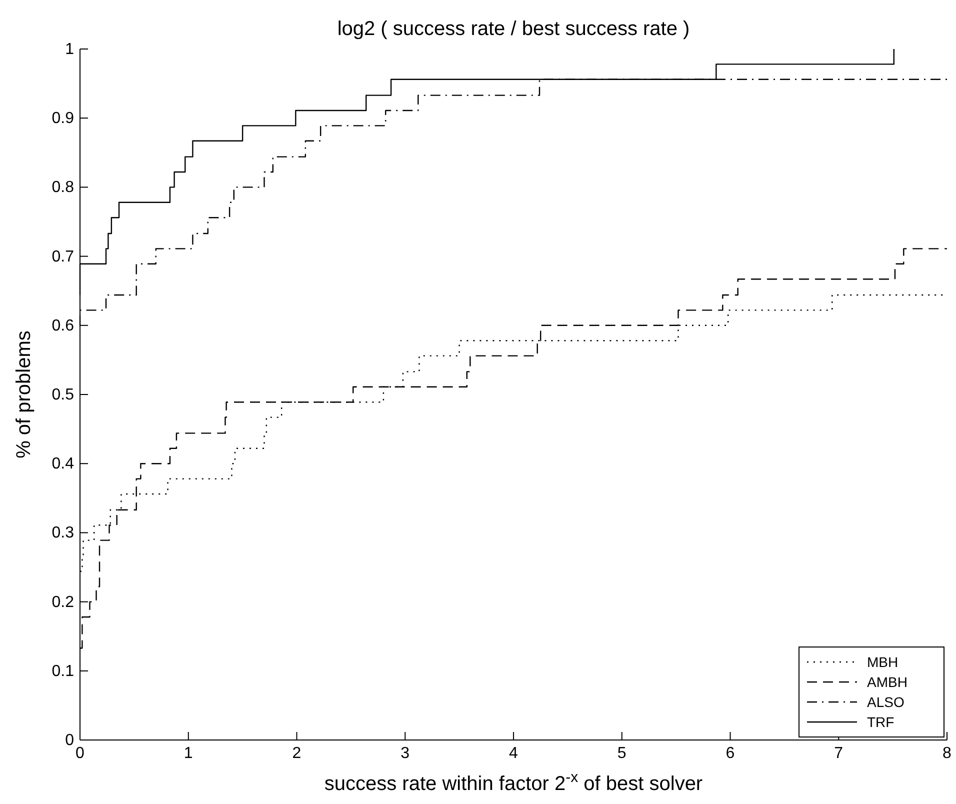 The image size is (956, 804). What do you see at coordinates (63, 257) in the screenshot?
I see `y-tick-label: 0.7` at bounding box center [63, 257].